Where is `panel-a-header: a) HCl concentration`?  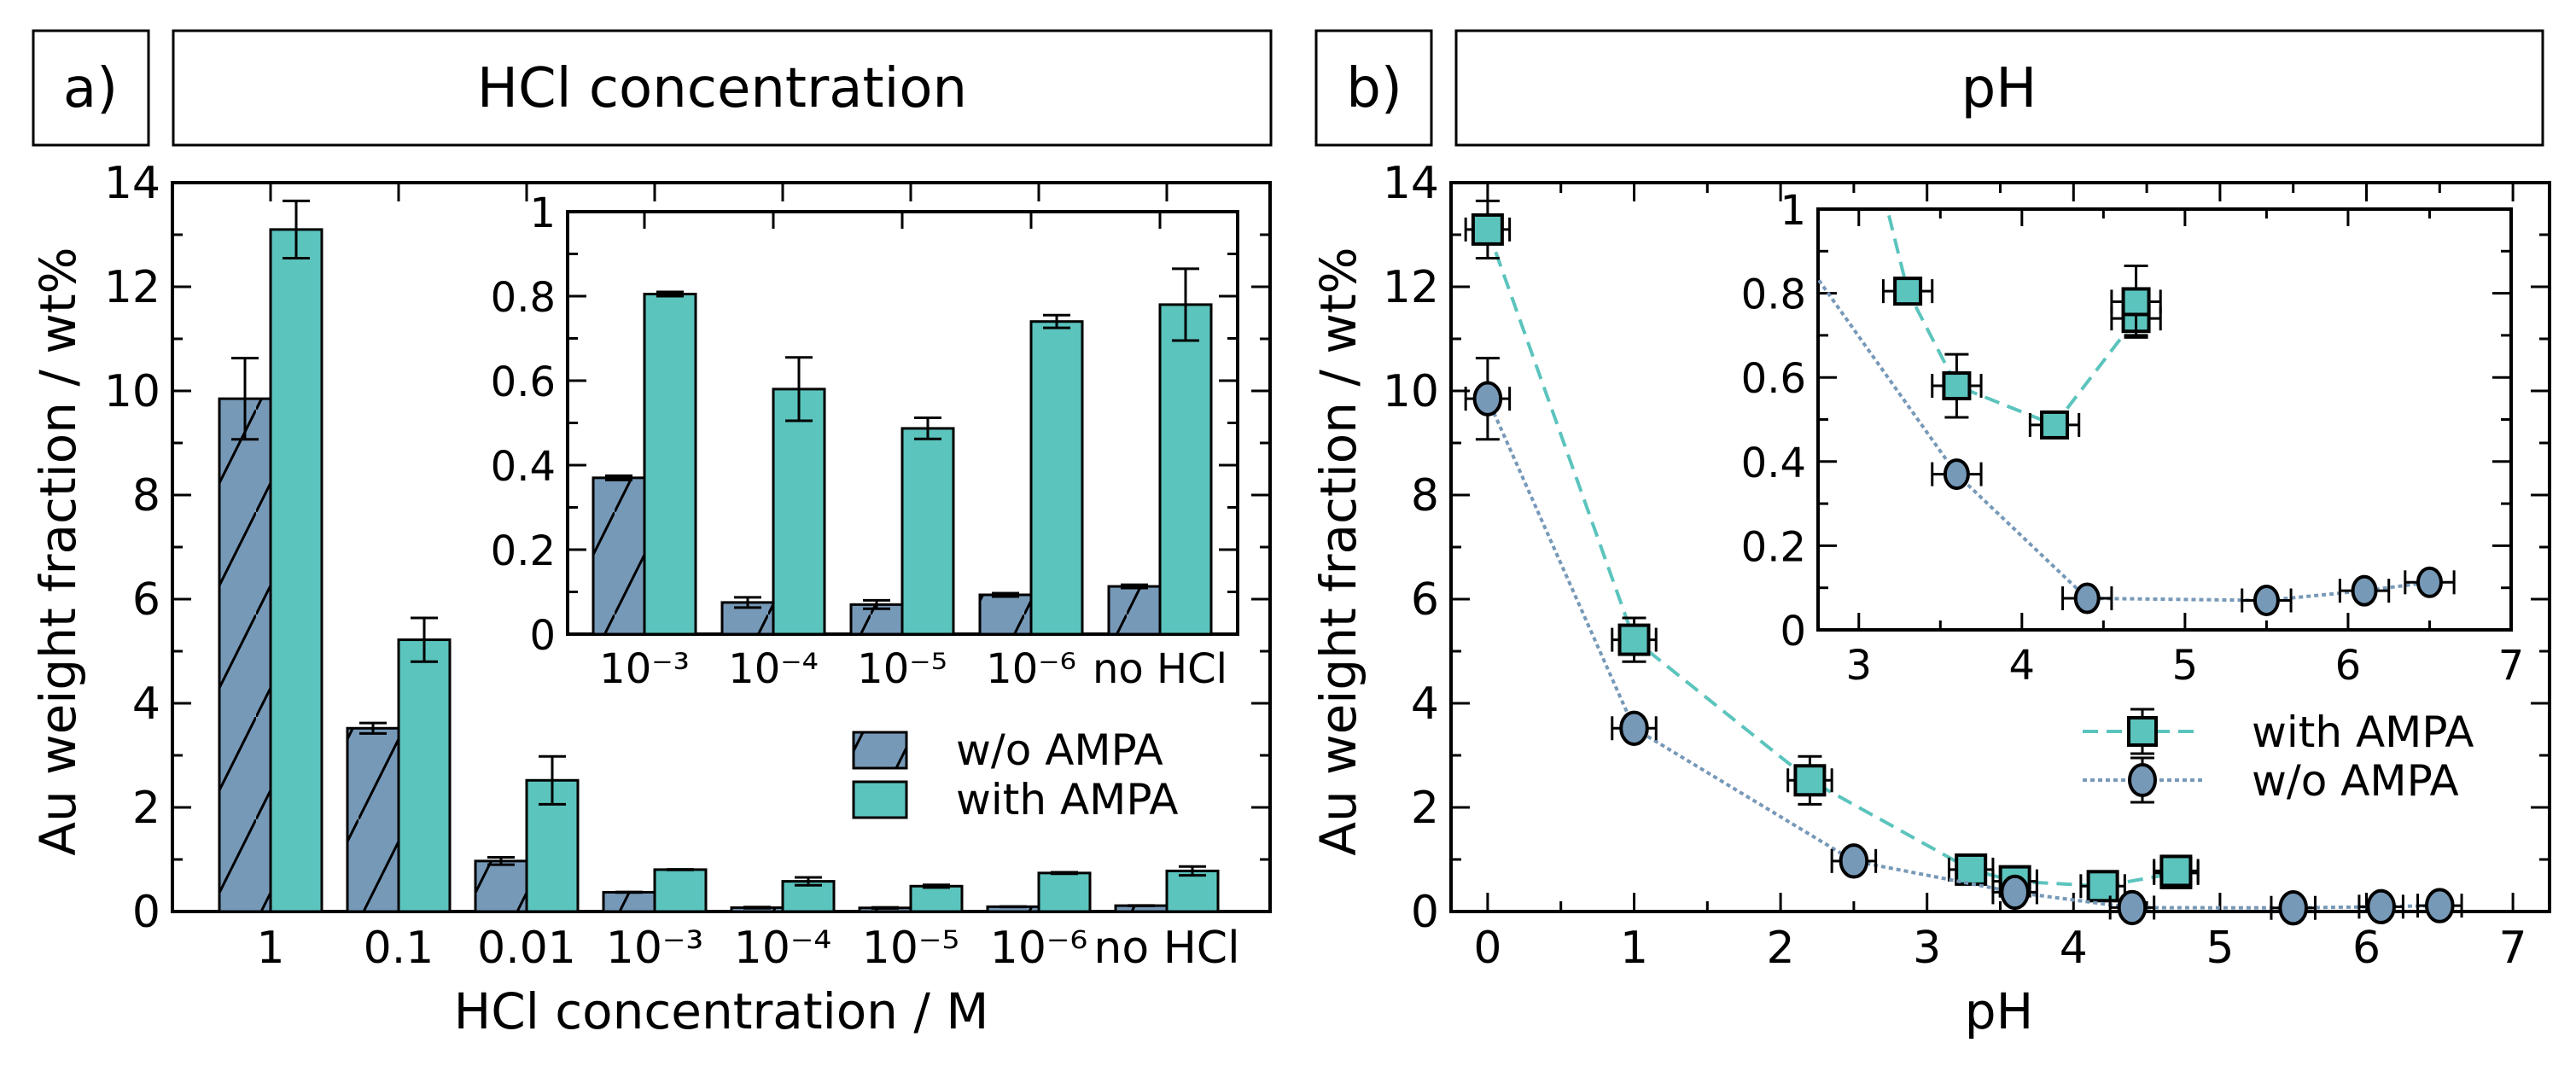 panel-a-header: a) HCl concentration is located at coordinates (652, 88).